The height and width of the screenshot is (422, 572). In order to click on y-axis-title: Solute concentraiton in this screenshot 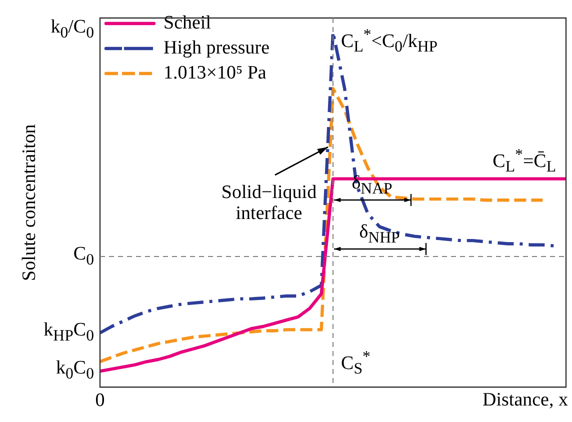, I will do `click(29, 202)`.